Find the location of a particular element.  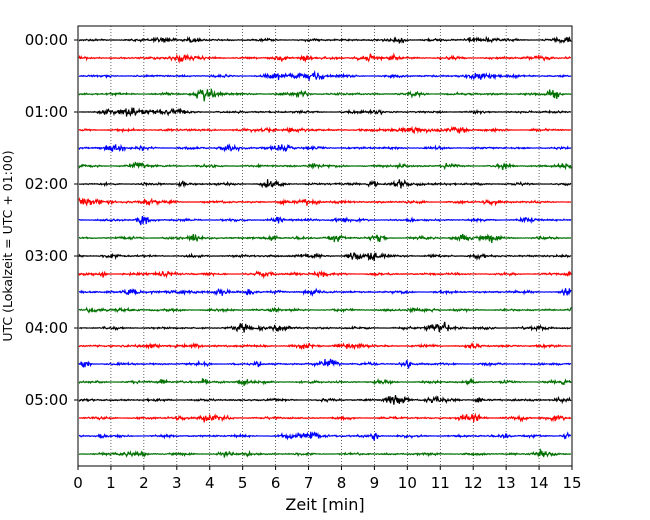

x-tick-label: 7 is located at coordinates (309, 483).